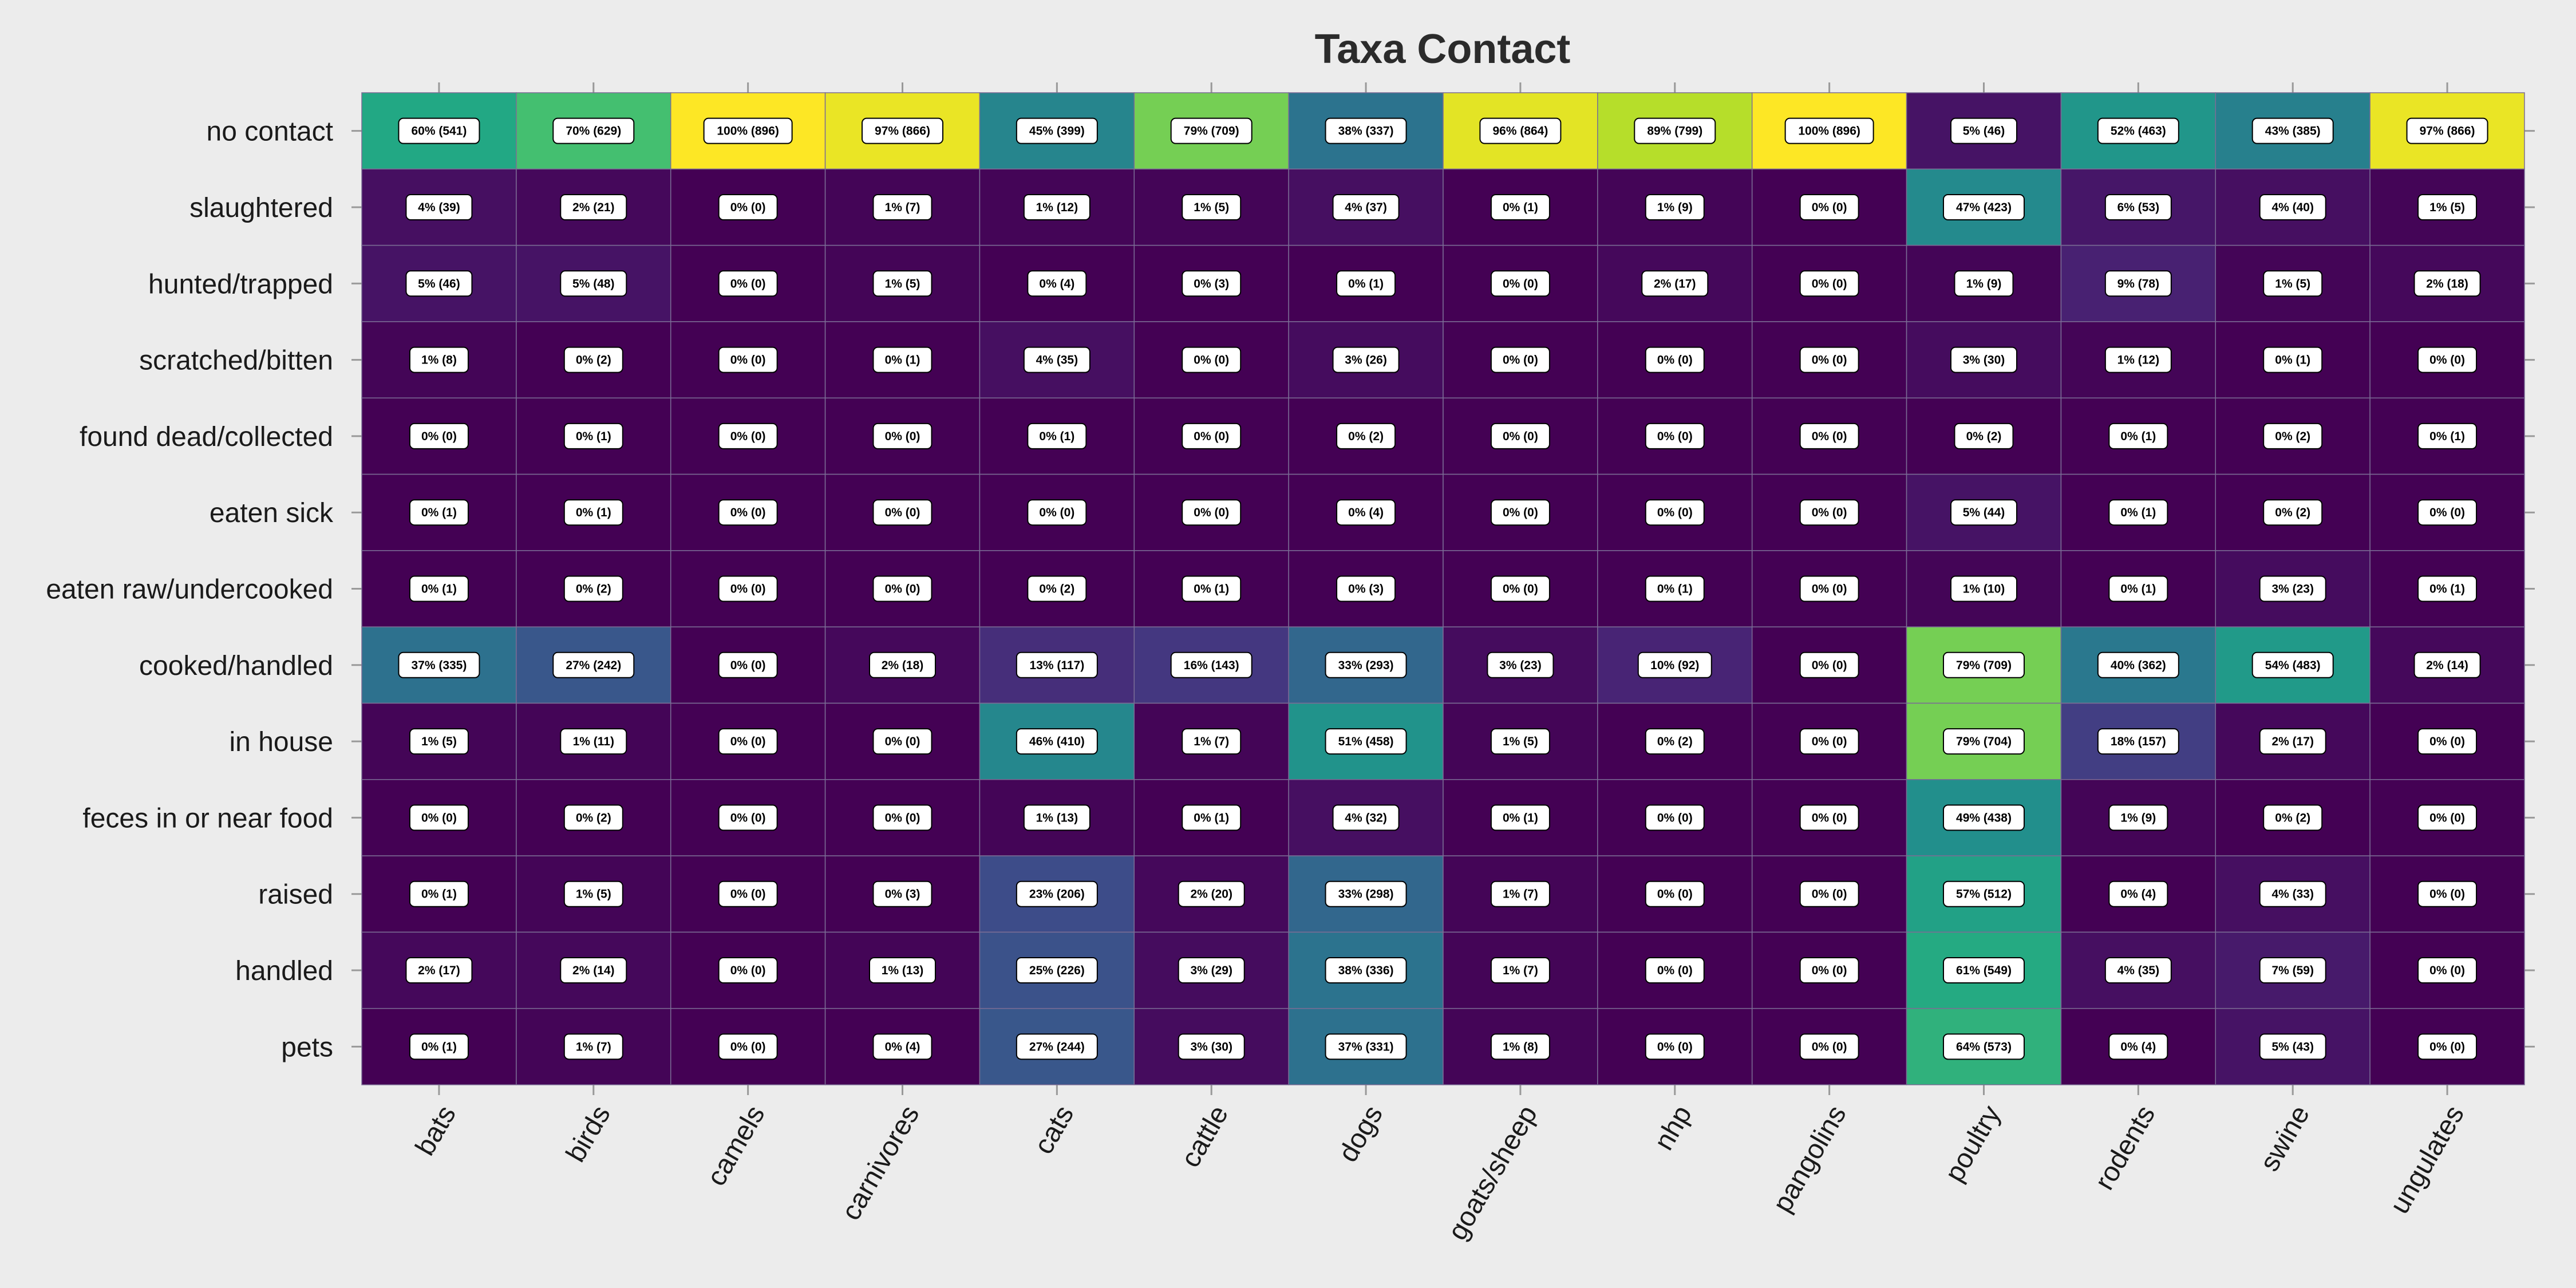  I want to click on cell-label: 6% (53), so click(2138, 207).